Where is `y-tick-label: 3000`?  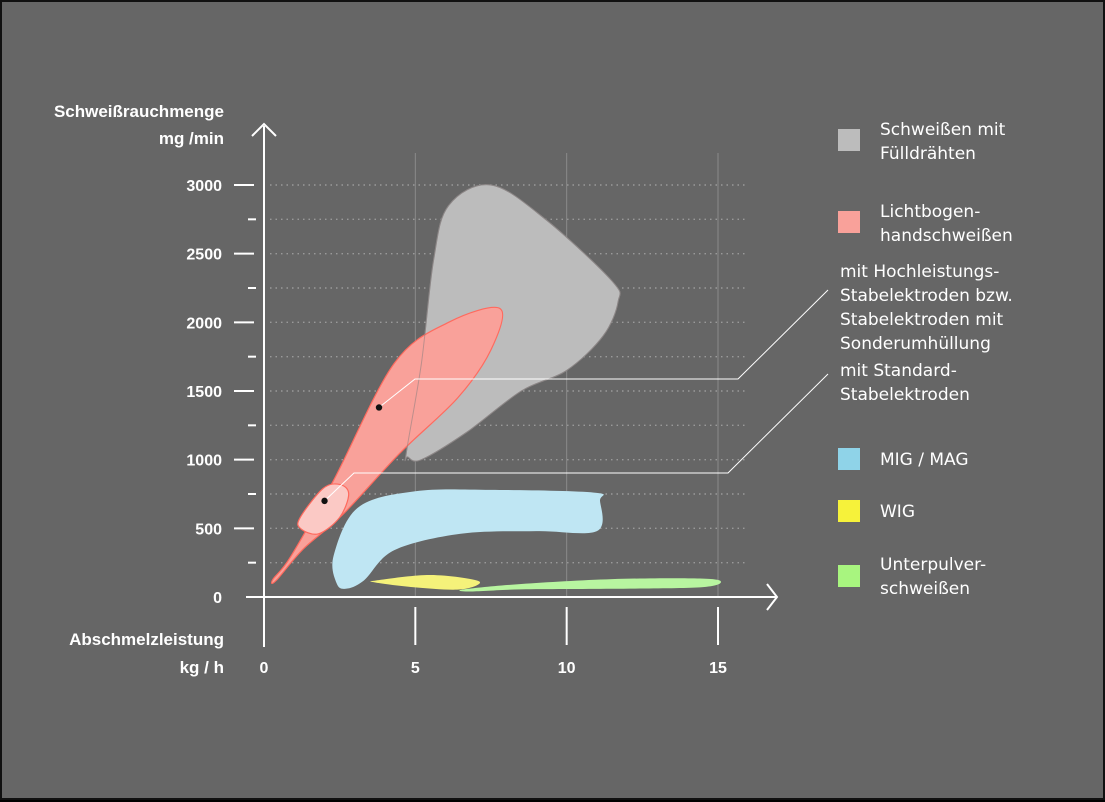
y-tick-label: 3000 is located at coordinates (204, 186).